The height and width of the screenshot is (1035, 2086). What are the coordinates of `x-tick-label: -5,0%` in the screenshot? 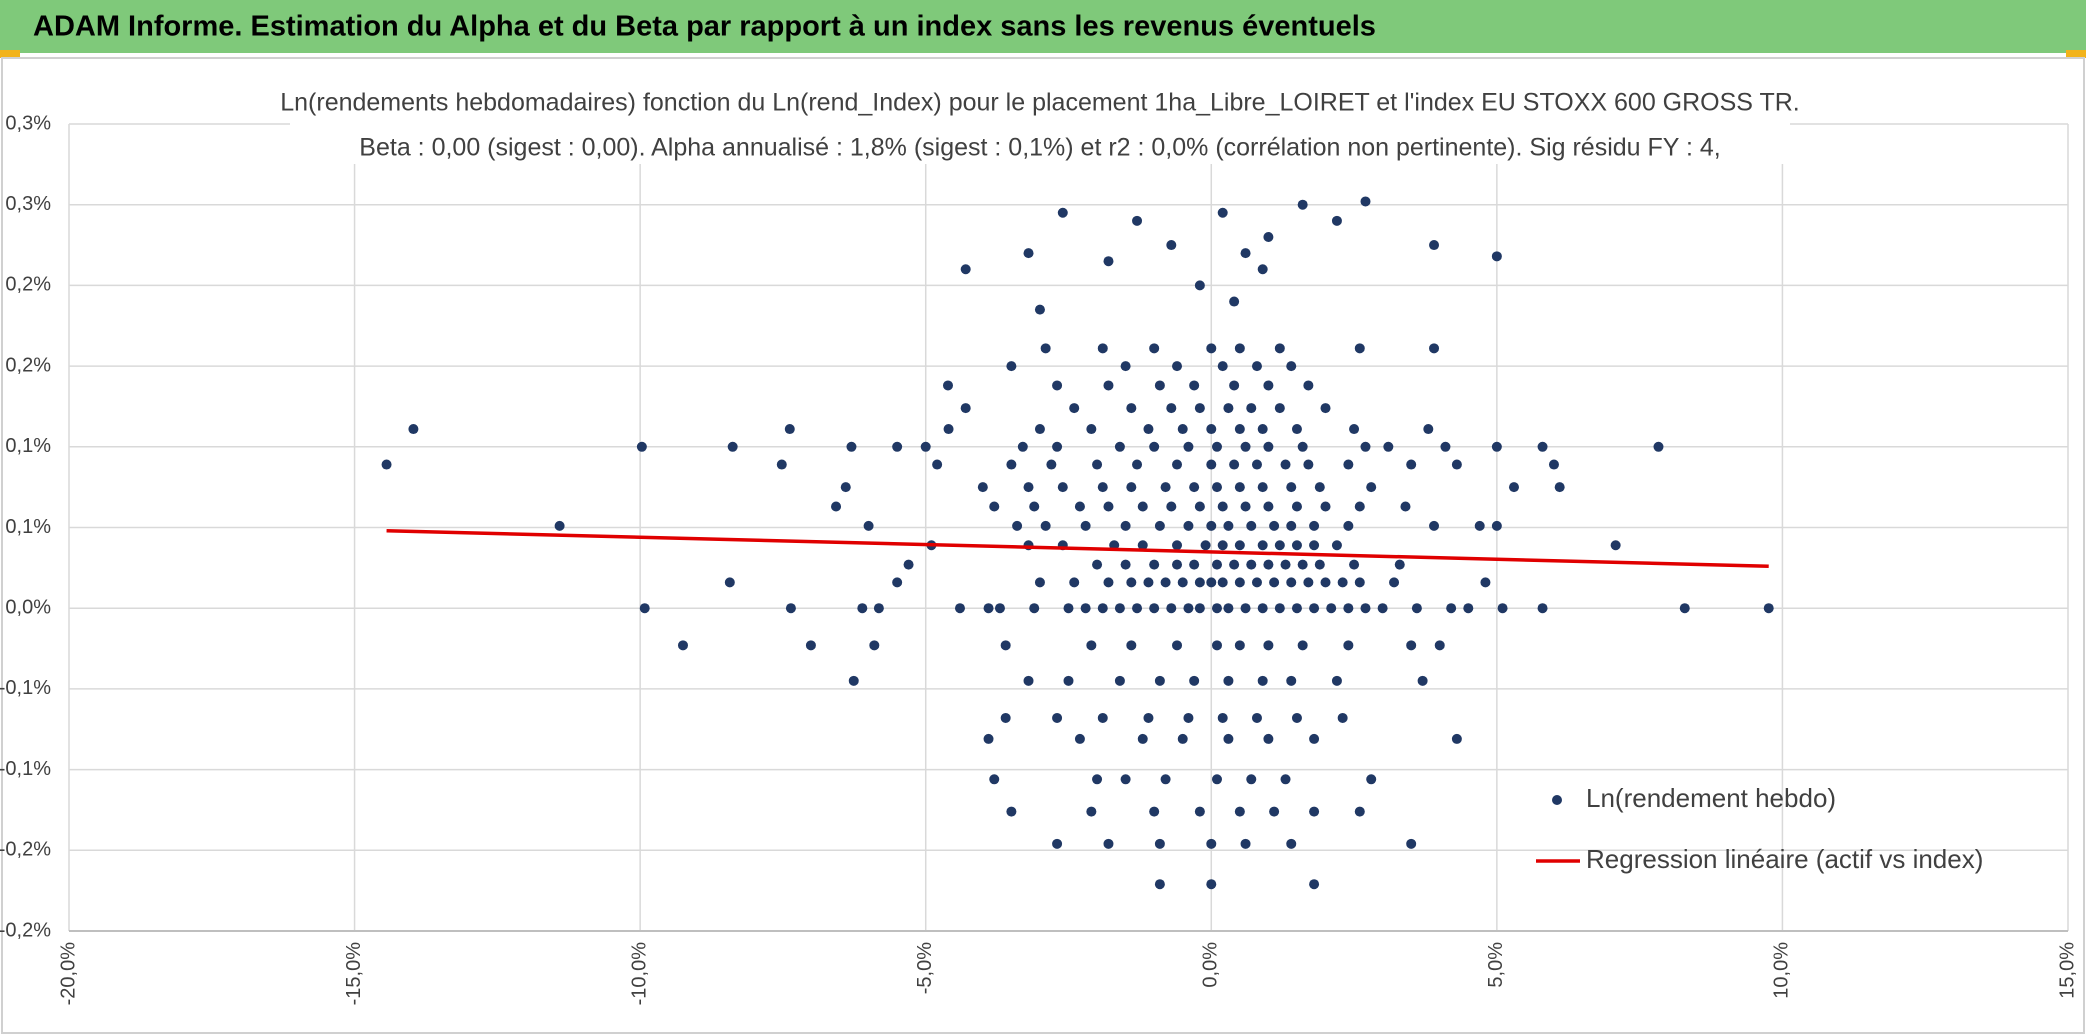 It's located at (925, 968).